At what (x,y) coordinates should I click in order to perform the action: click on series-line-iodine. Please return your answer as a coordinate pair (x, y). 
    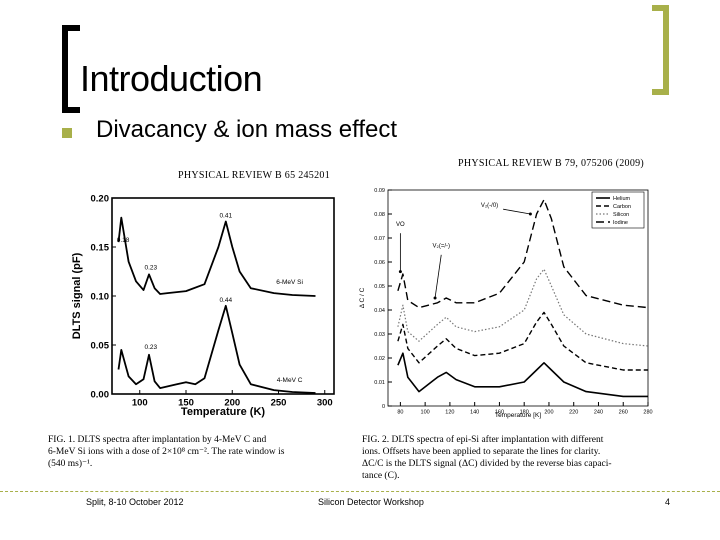
    Looking at the image, I should click on (523, 253).